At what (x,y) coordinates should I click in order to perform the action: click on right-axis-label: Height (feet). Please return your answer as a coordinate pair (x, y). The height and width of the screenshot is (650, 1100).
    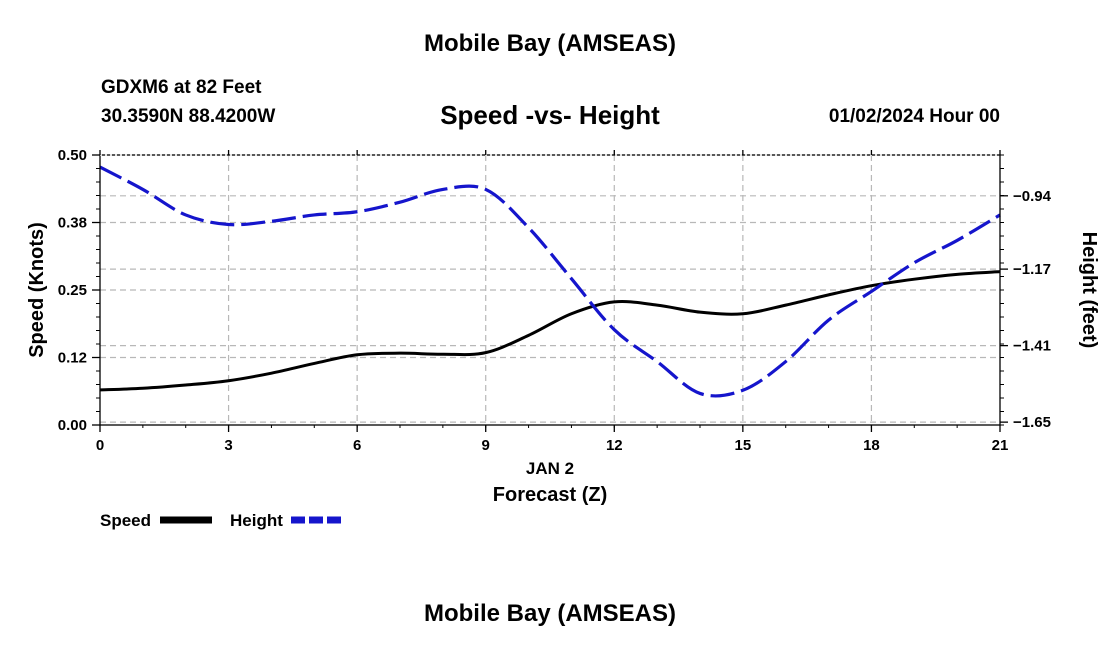
    Looking at the image, I should click on (1089, 290).